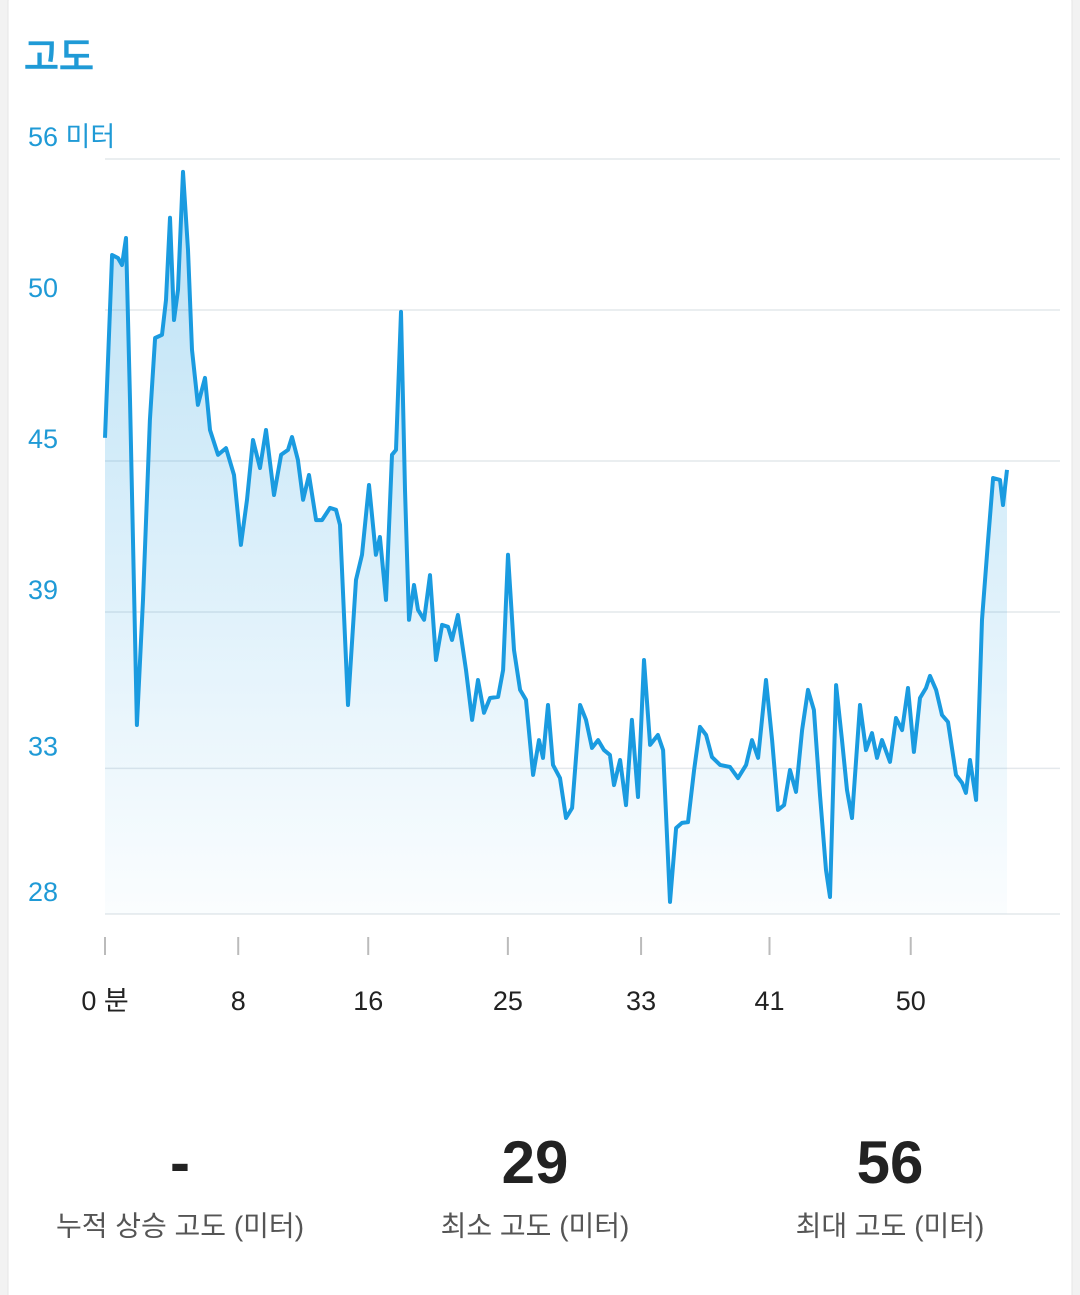 The height and width of the screenshot is (1295, 1080). What do you see at coordinates (104, 1001) in the screenshot?
I see `x-tick-label: 0 분` at bounding box center [104, 1001].